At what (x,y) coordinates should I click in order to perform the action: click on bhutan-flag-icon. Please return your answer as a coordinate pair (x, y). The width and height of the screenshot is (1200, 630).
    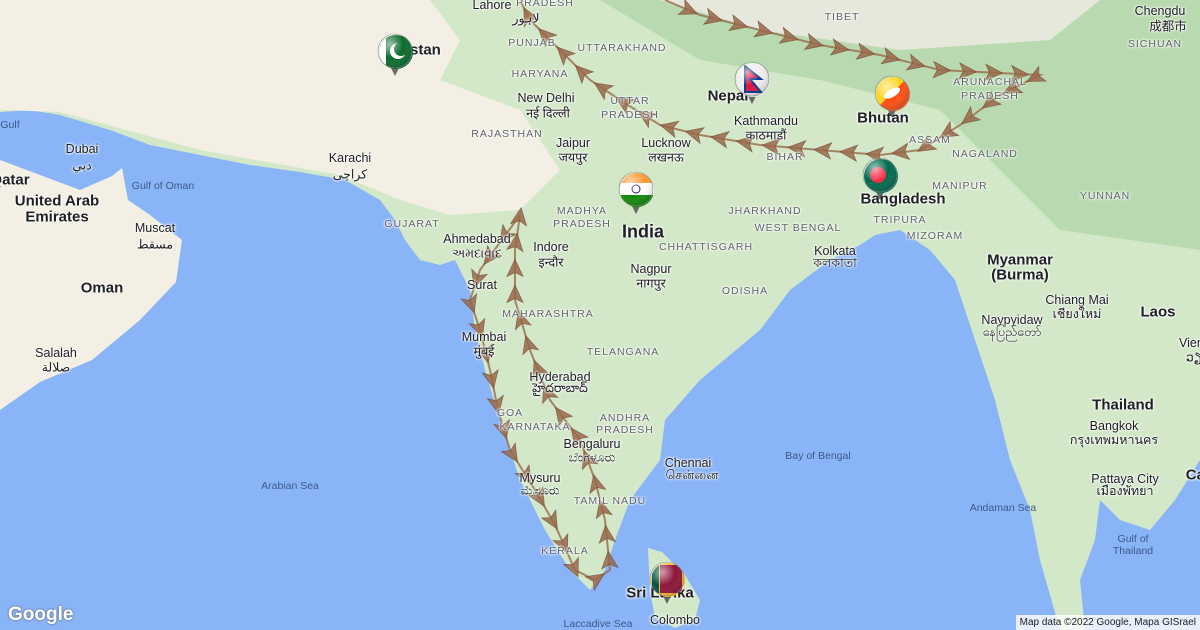
    Looking at the image, I should click on (892, 96).